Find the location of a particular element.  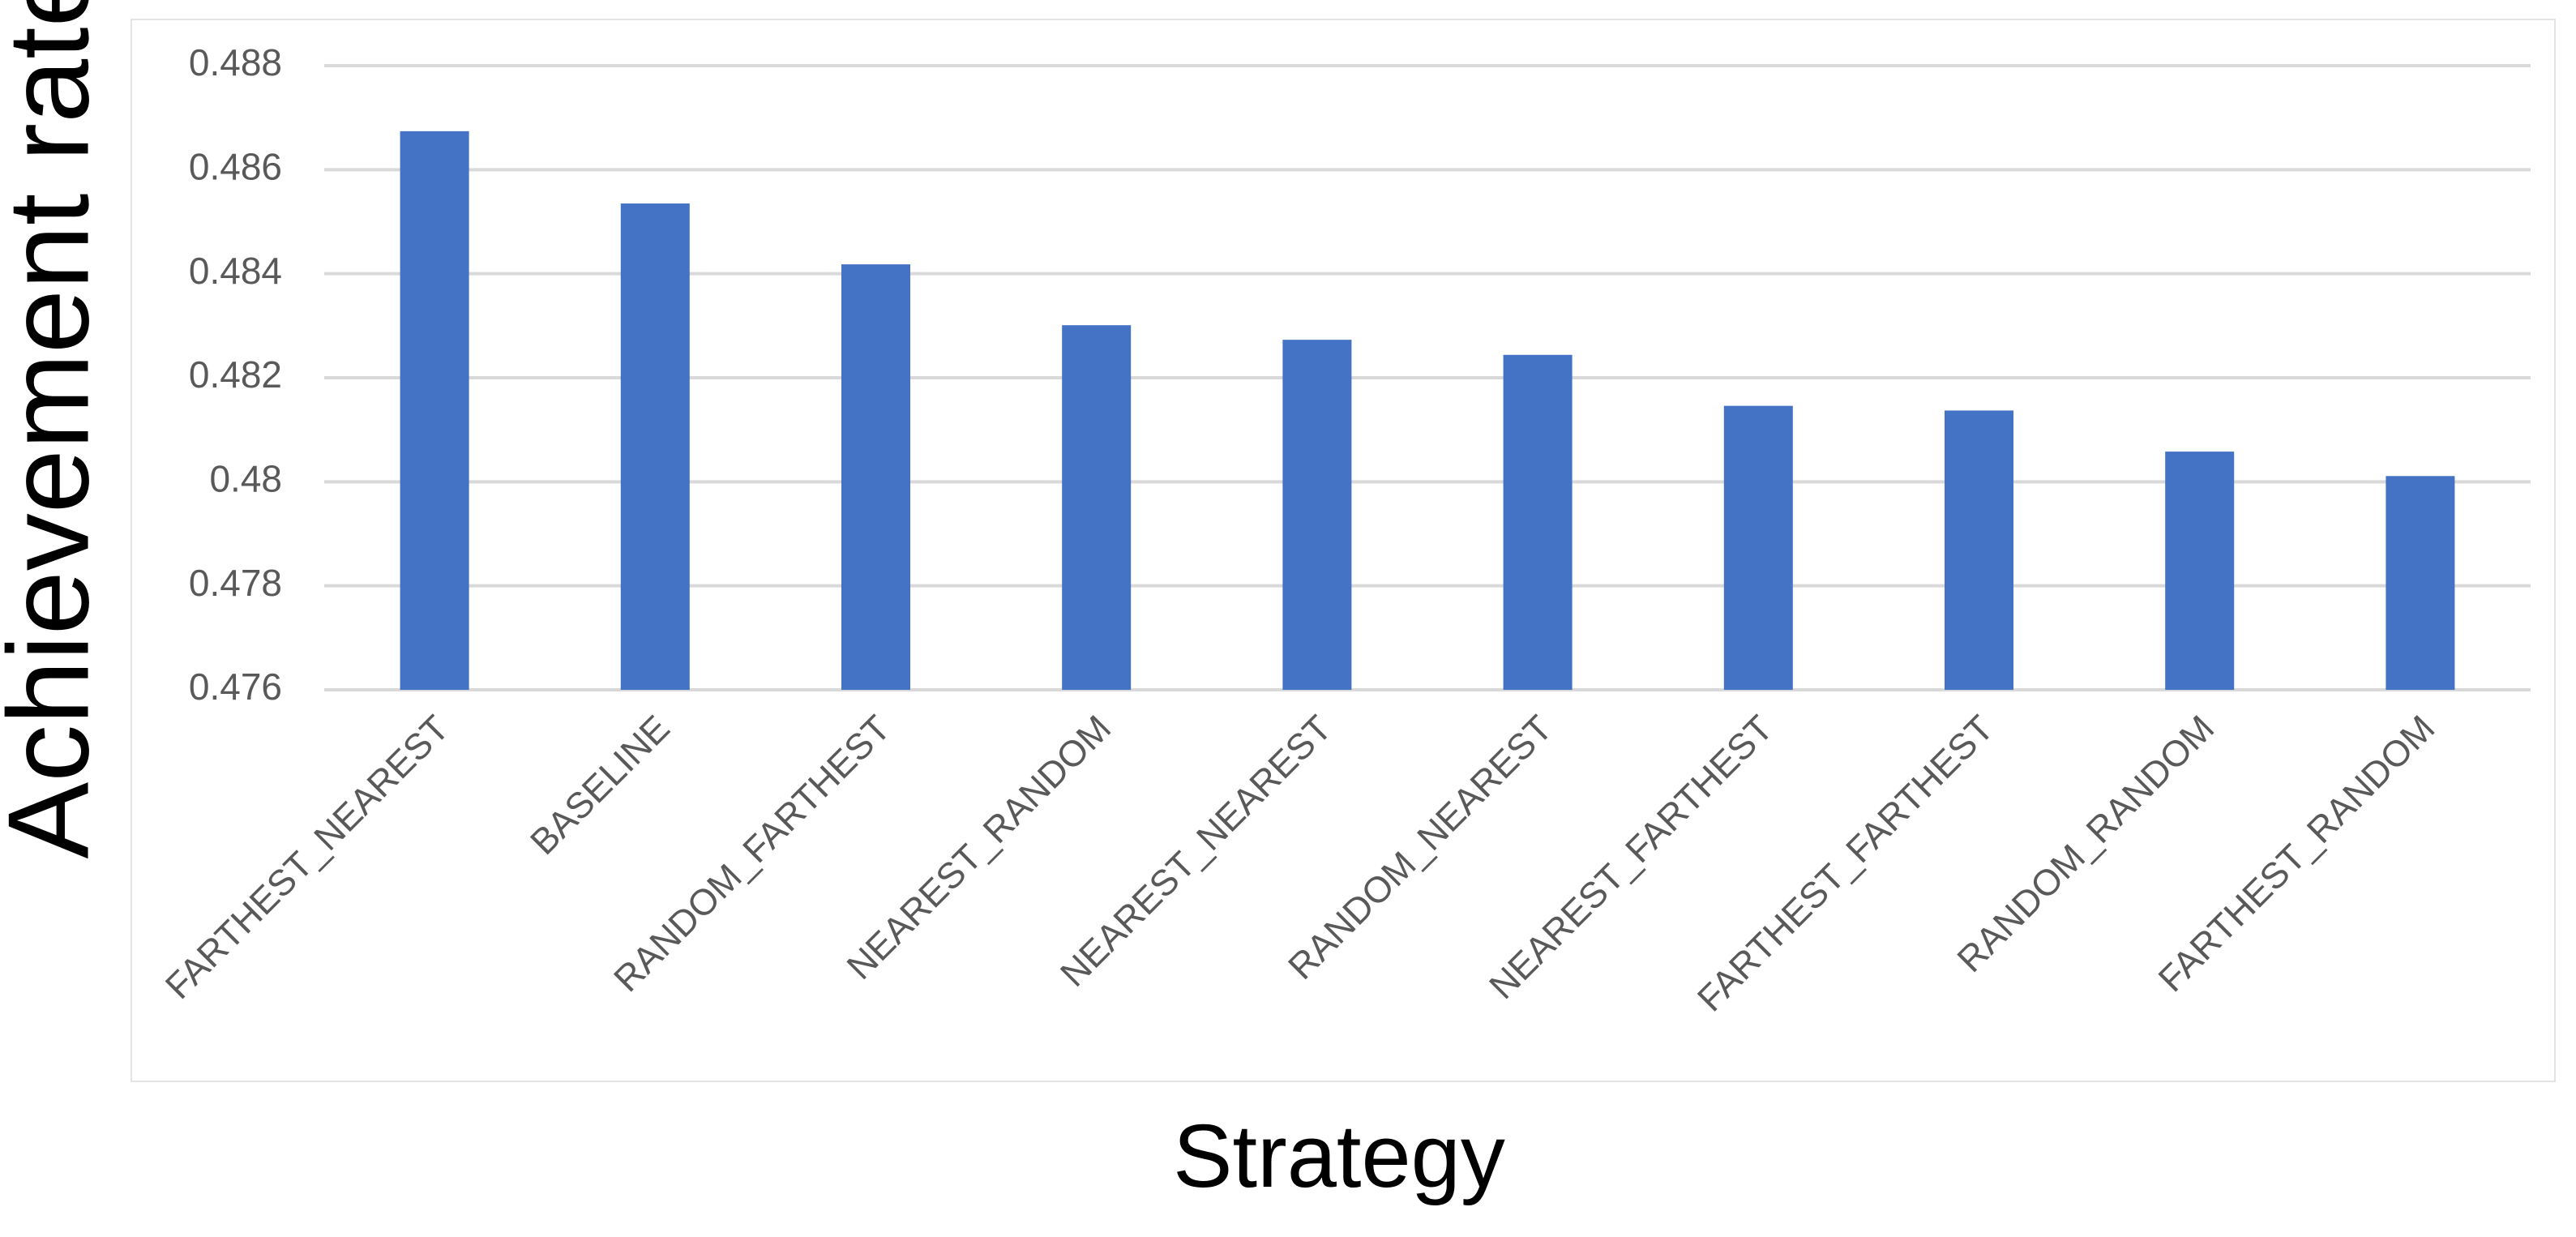

y-axis-title: Achievement rate is located at coordinates (56, 429).